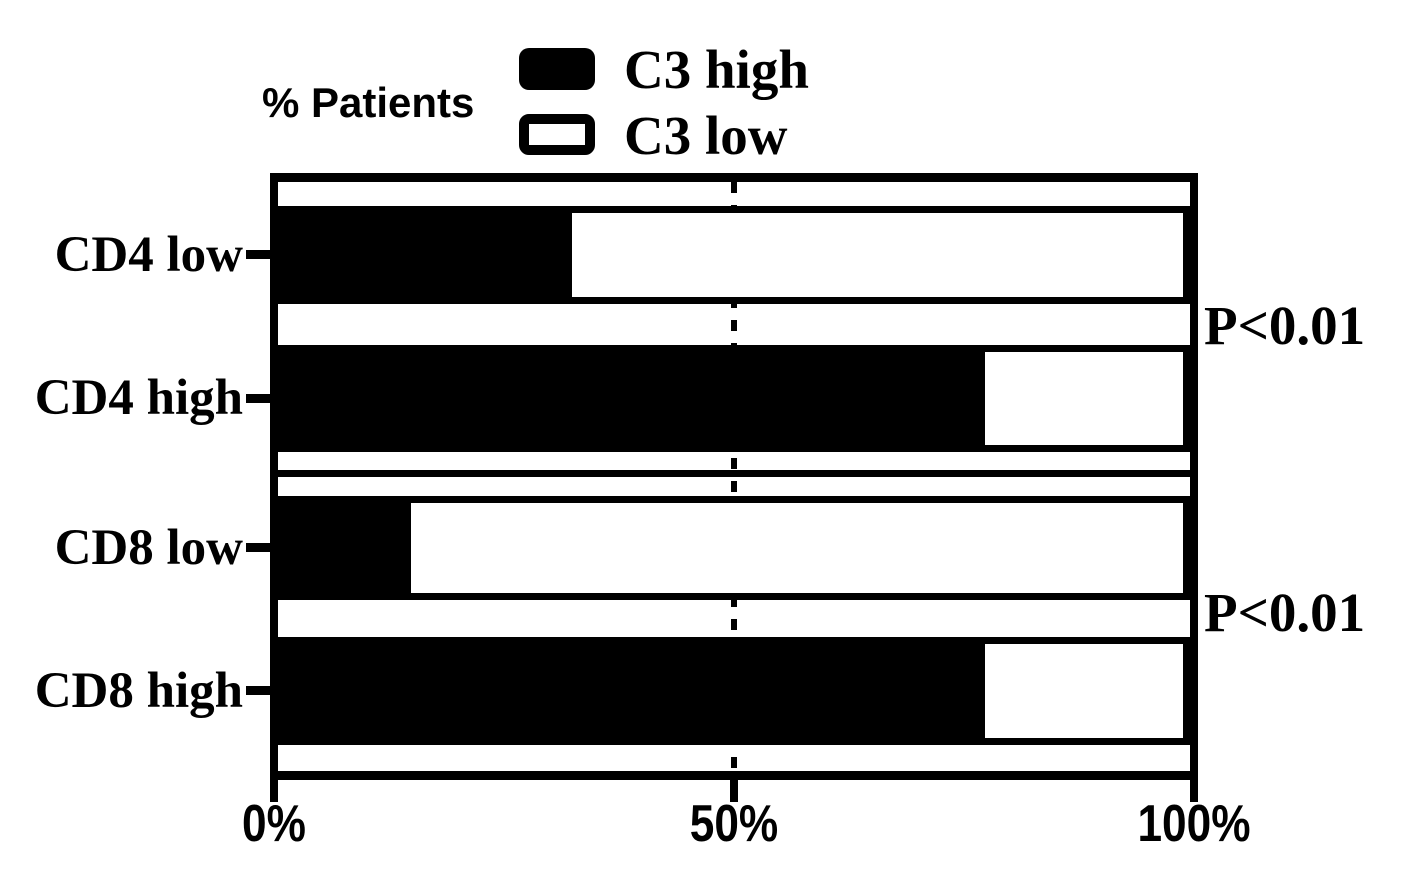 This screenshot has height=894, width=1417. Describe the element at coordinates (259, 254) in the screenshot. I see `y-tick-cd4-low` at that location.